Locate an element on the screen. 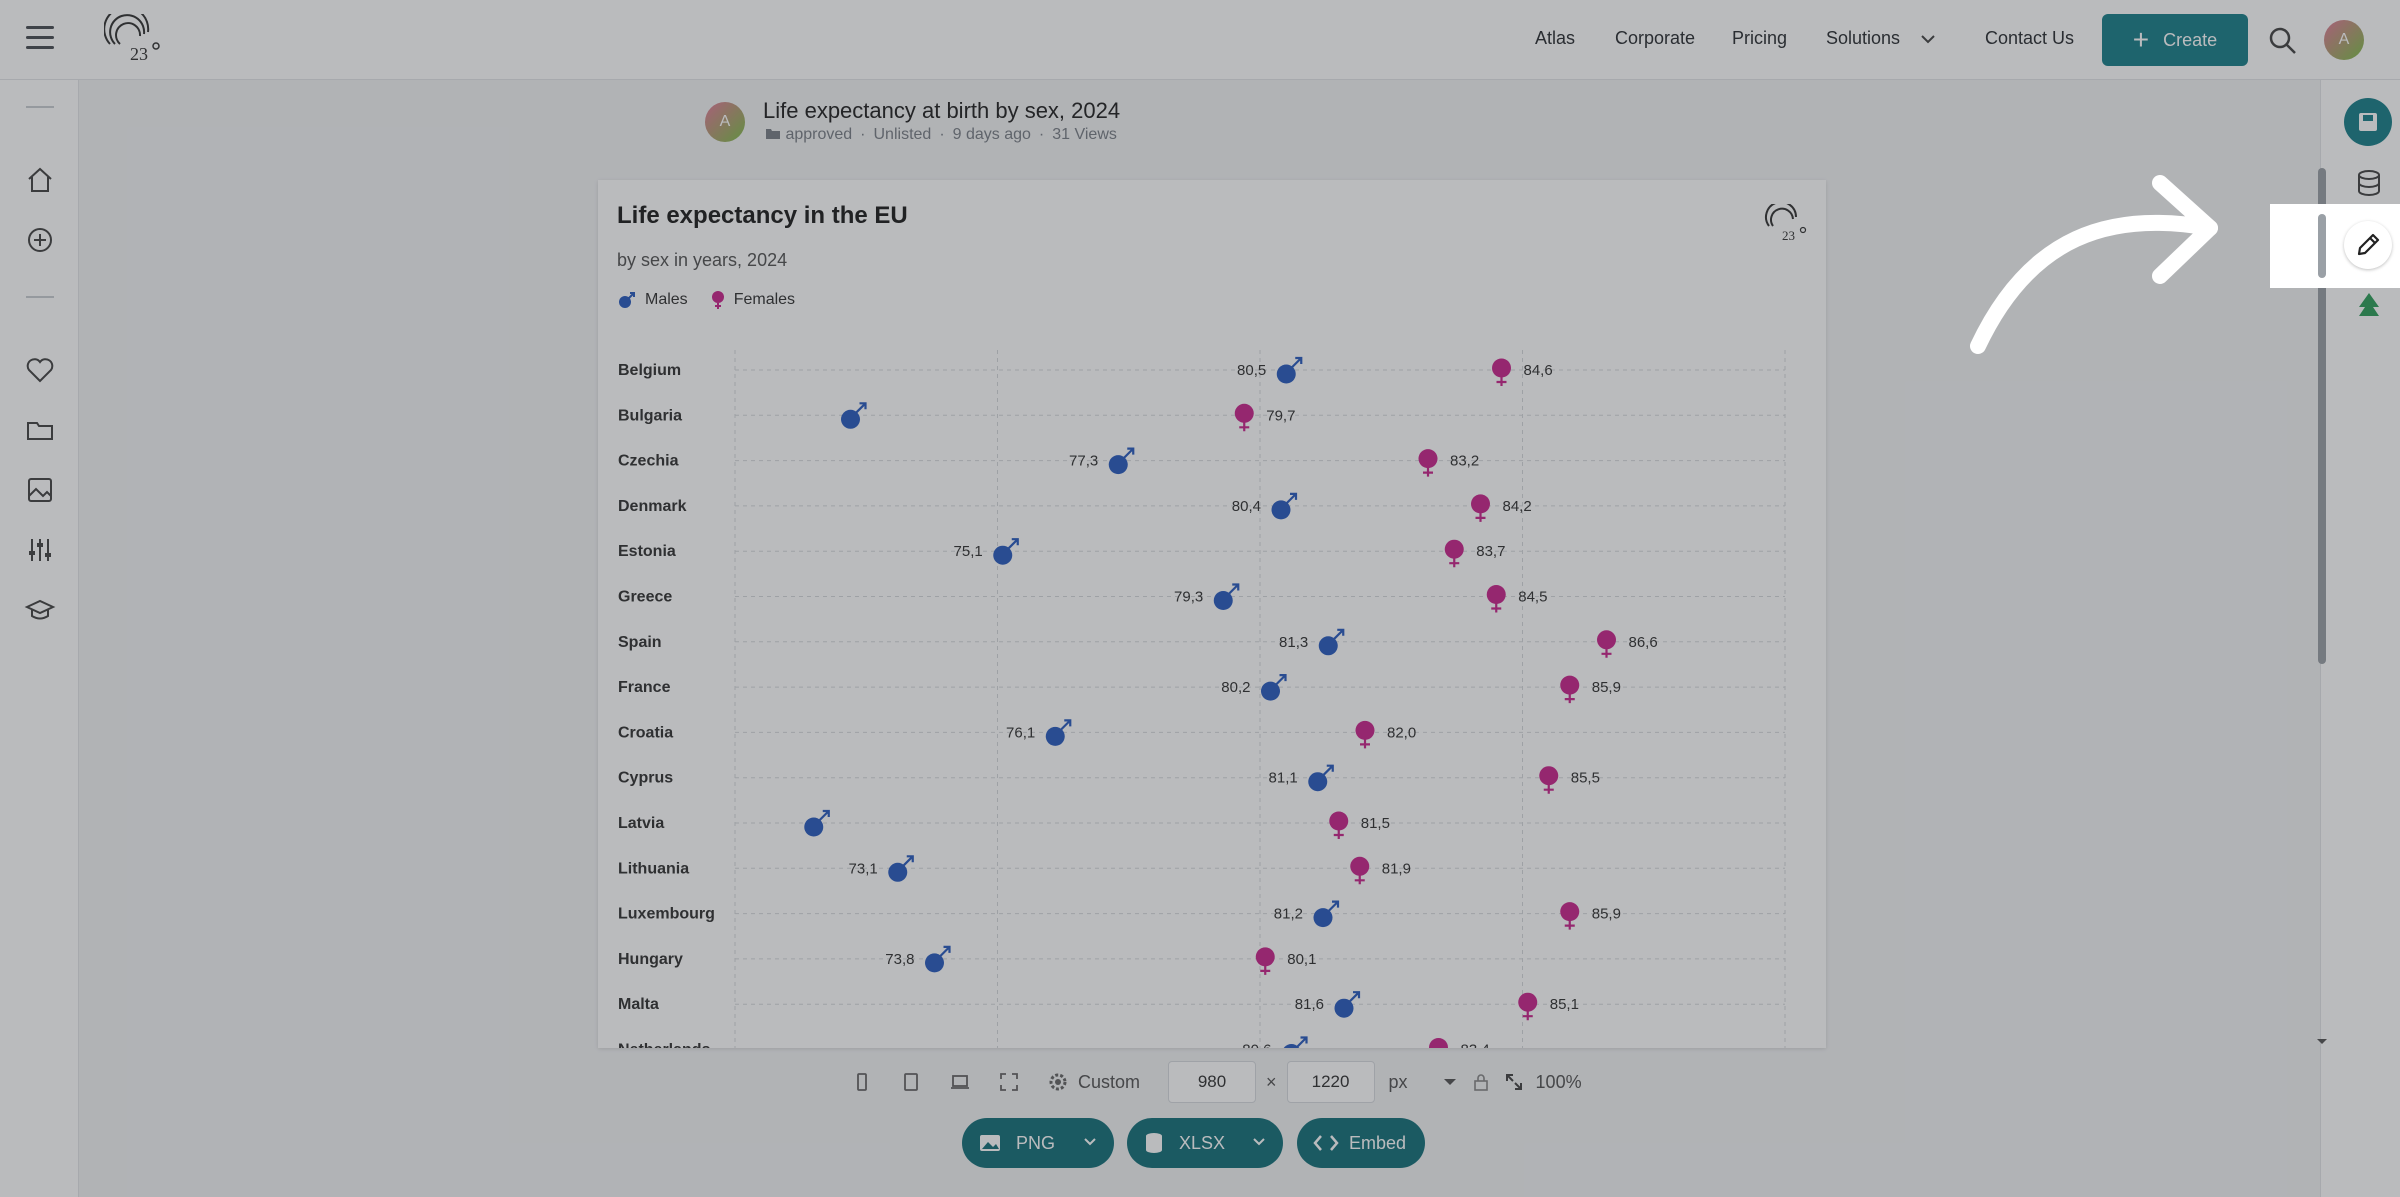  male-data-label: 77,3 is located at coordinates (1083, 461).